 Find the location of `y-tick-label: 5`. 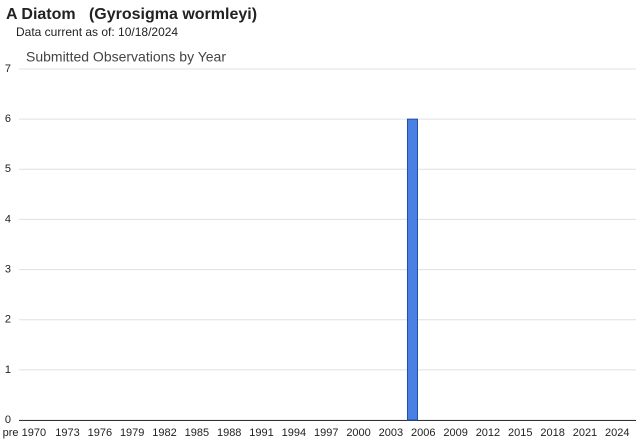

y-tick-label: 5 is located at coordinates (8, 169).